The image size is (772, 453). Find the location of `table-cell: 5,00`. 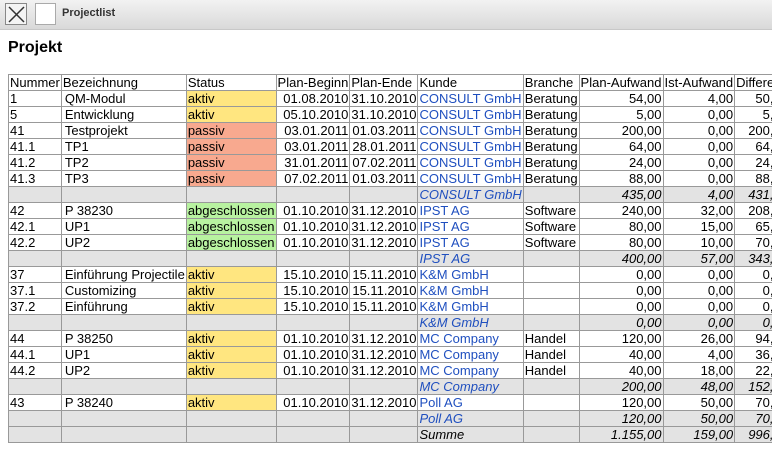

table-cell: 5,00 is located at coordinates (753, 114).